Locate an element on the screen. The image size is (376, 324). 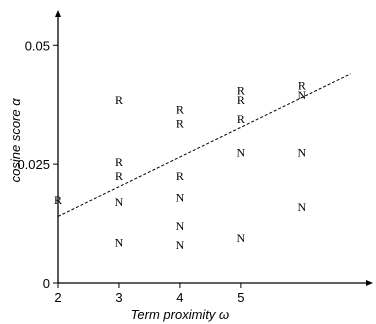
x-tick-label: 4 is located at coordinates (179, 297).